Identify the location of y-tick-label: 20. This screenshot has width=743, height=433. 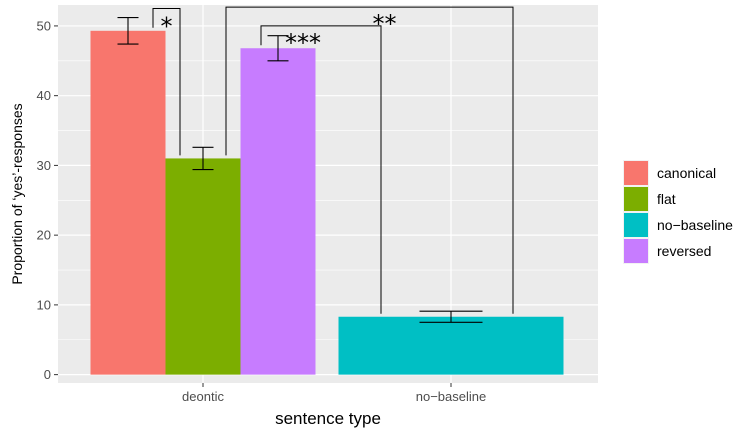
(44, 235).